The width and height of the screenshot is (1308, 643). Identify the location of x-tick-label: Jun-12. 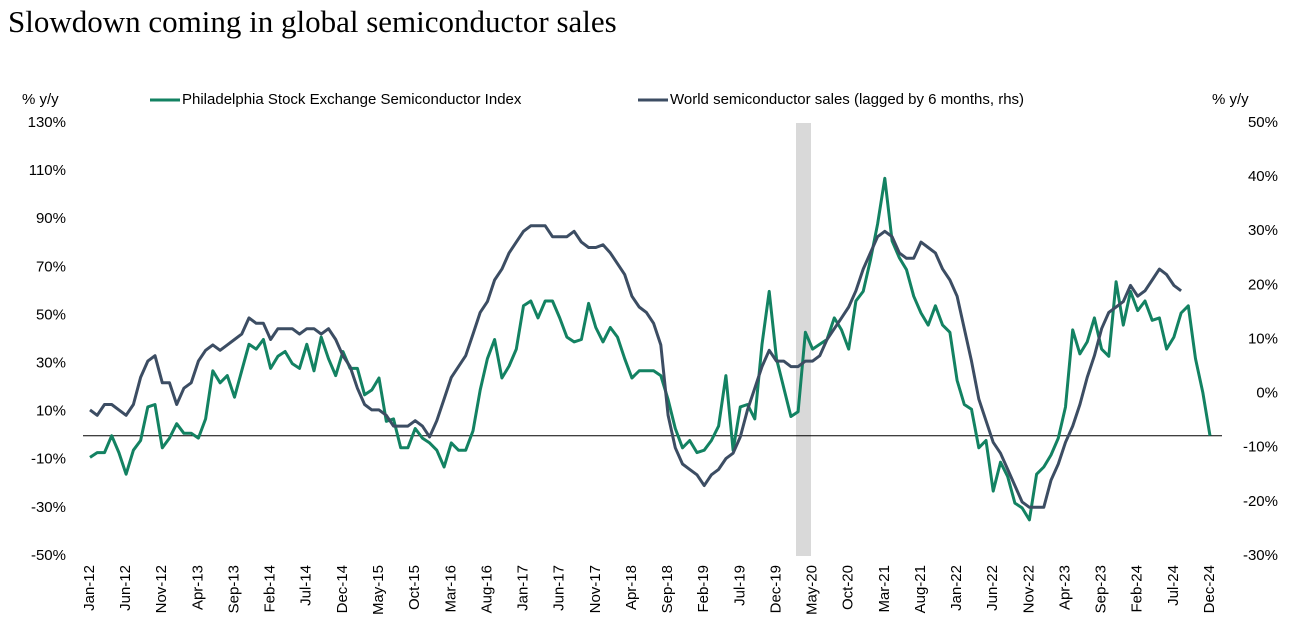
(125, 588).